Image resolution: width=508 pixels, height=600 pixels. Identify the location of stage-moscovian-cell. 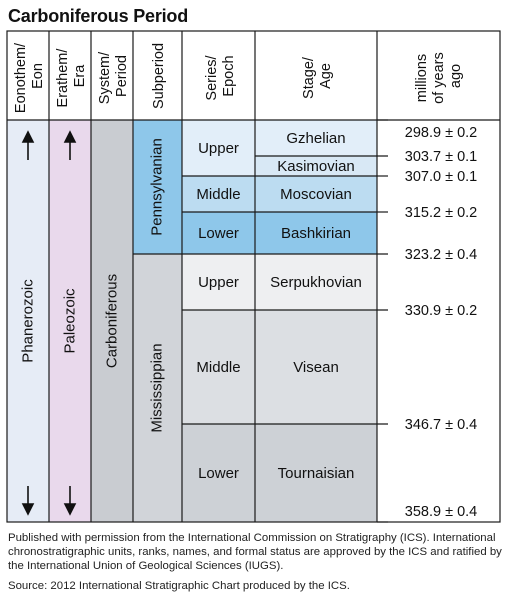
(316, 194).